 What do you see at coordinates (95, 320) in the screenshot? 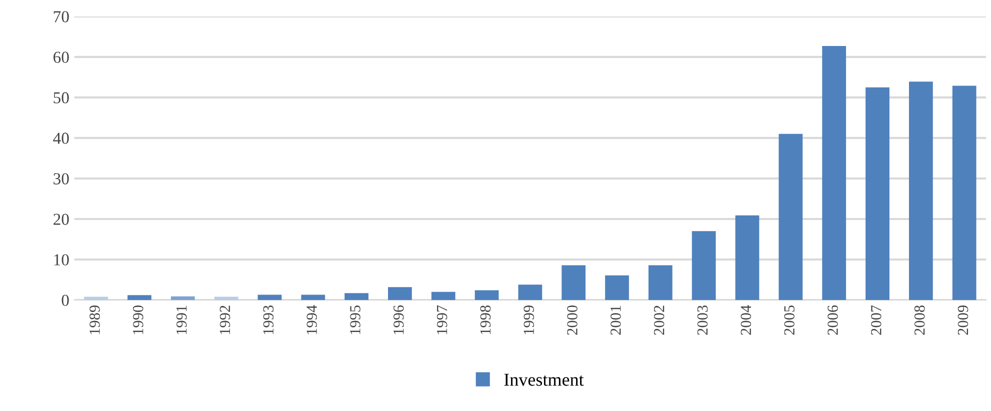
I see `x-tick-label: 1989` at bounding box center [95, 320].